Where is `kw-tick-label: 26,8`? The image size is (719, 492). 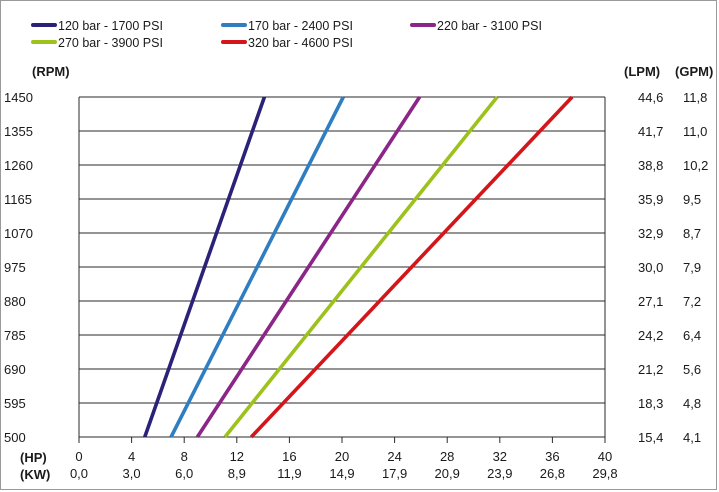
kw-tick-label: 26,8 is located at coordinates (552, 473).